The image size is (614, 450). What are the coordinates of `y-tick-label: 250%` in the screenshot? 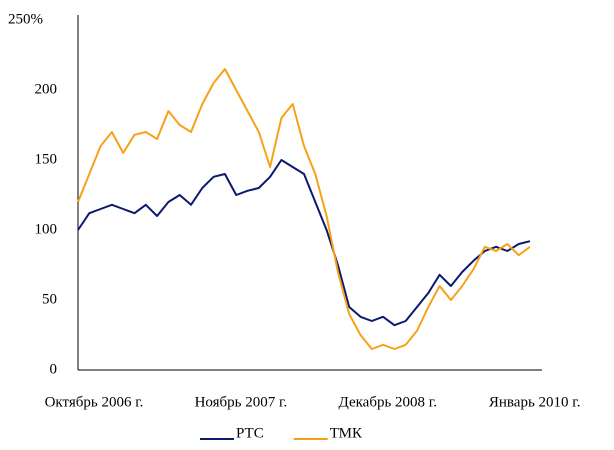 It's located at (25, 19).